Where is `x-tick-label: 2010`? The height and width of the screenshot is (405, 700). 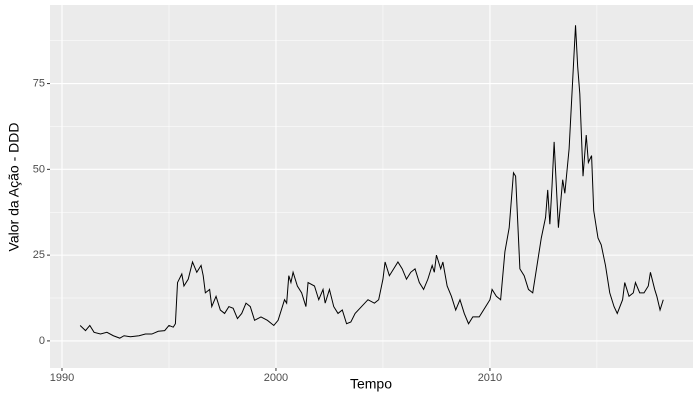
x-tick-label: 2010 is located at coordinates (490, 378).